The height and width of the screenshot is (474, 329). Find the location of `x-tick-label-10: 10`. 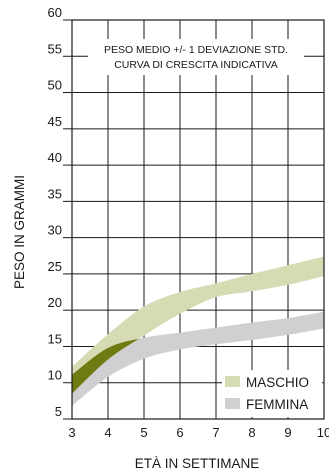

x-tick-label-10: 10 is located at coordinates (323, 432).